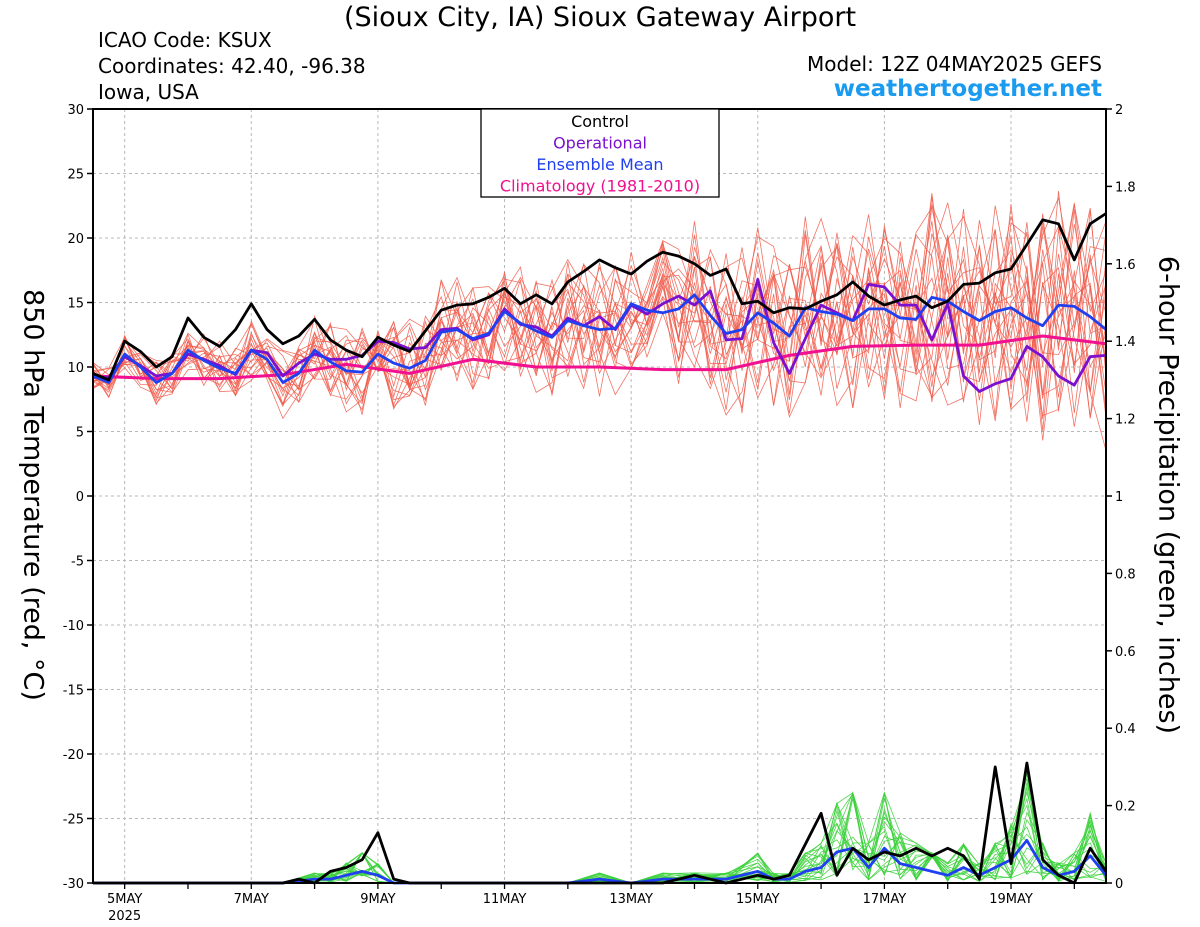 The image size is (1200, 927). I want to click on y2-tick-label: 0.4, so click(1125, 729).